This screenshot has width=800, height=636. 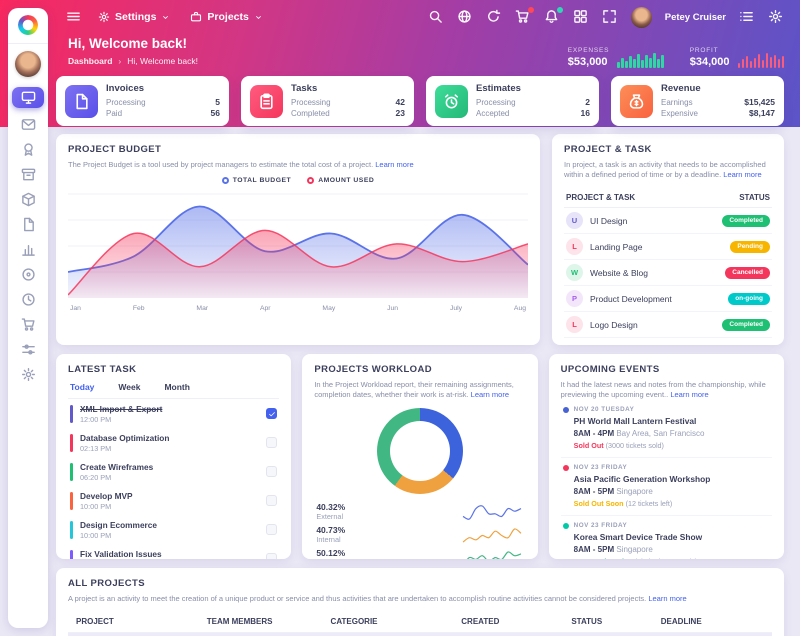 What do you see at coordinates (177, 387) in the screenshot?
I see `tab-month: Month` at bounding box center [177, 387].